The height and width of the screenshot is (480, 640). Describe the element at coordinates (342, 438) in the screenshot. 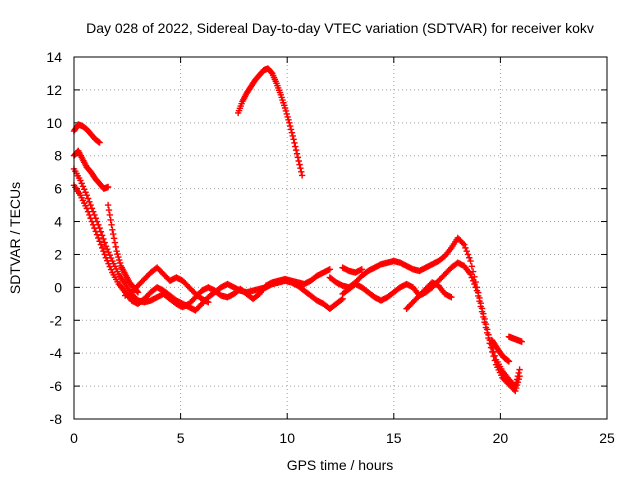

I see `x-tick-labels: 0 5 10 15 20 25` at that location.